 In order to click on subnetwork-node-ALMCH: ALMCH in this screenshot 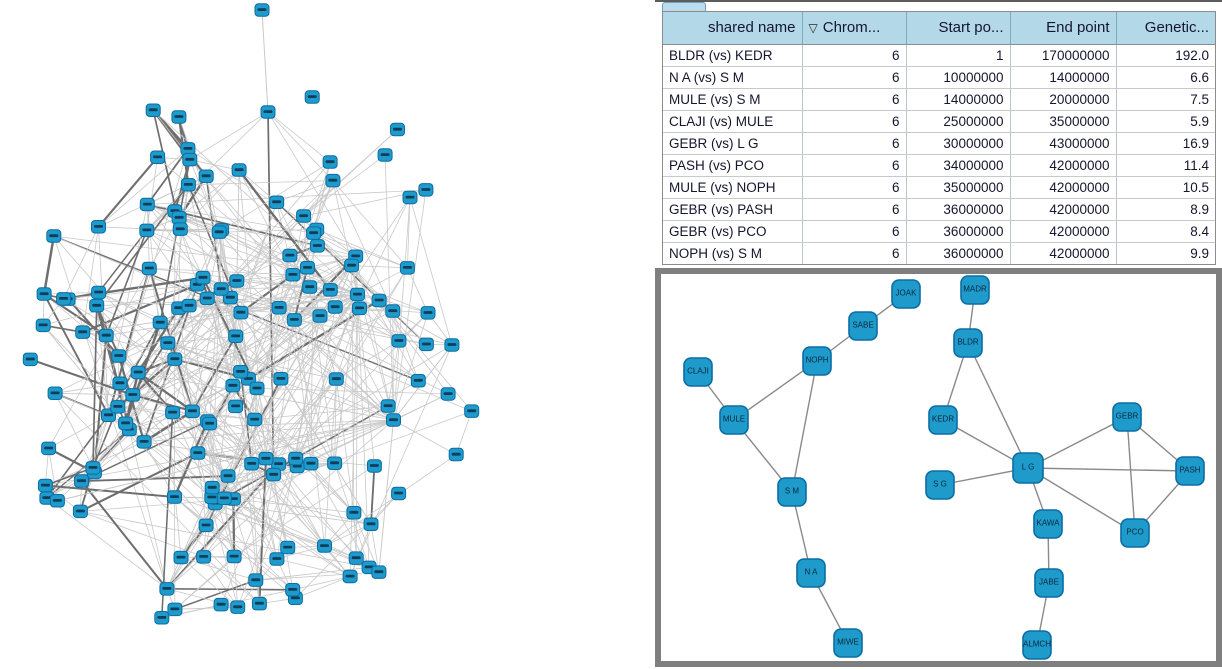, I will do `click(1037, 645)`.